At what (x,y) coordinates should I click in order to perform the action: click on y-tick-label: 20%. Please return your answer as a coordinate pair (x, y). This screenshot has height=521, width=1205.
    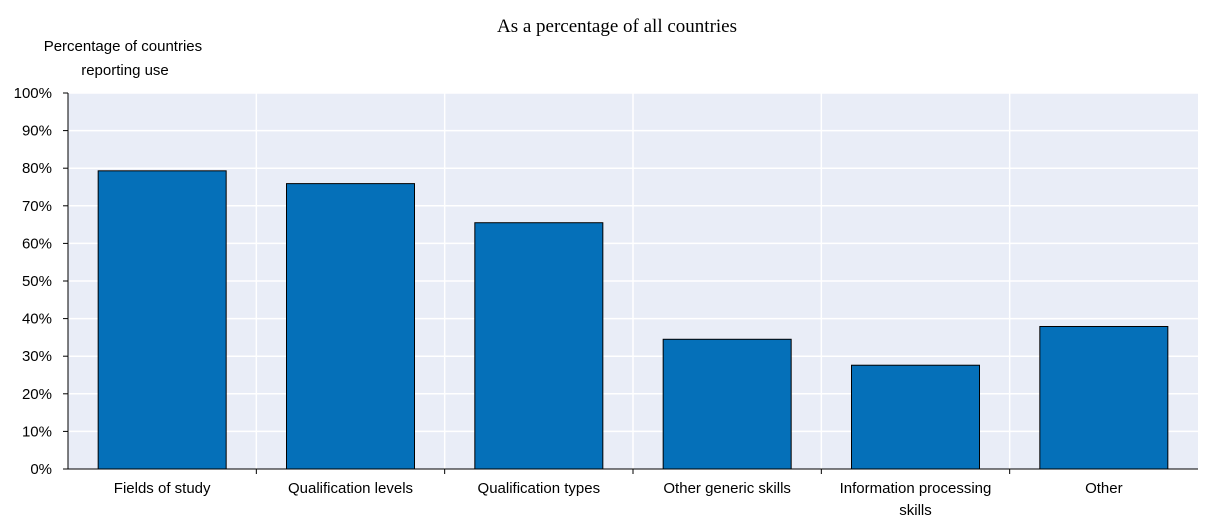
    Looking at the image, I should click on (37, 394).